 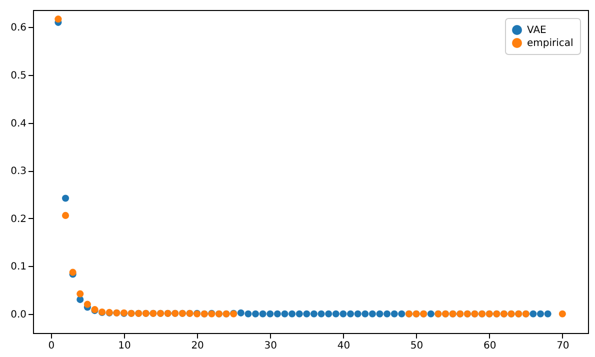 What do you see at coordinates (489, 346) in the screenshot?
I see `x-tick-label: 60` at bounding box center [489, 346].